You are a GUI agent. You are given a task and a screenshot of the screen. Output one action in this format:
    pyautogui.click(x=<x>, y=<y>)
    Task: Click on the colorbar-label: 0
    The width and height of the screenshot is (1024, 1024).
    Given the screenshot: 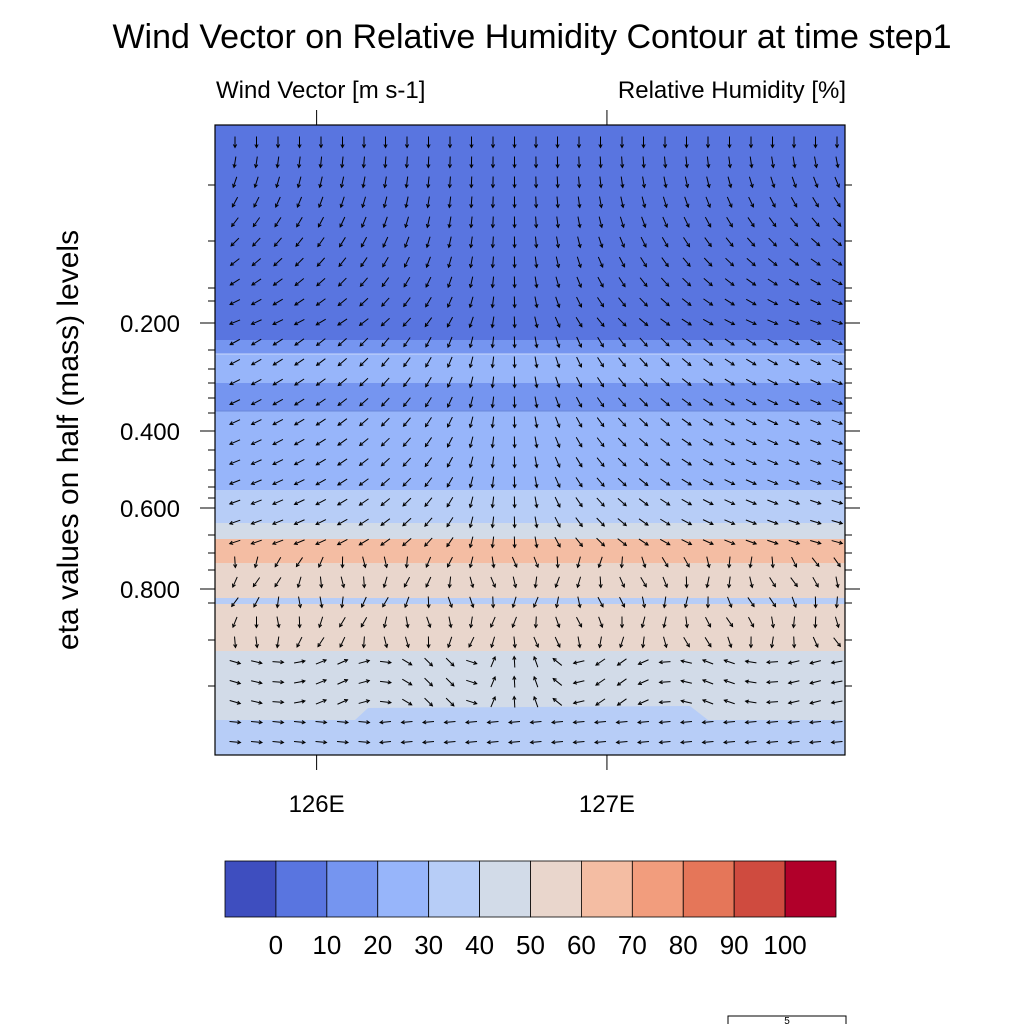 What is the action you would take?
    pyautogui.click(x=276, y=945)
    